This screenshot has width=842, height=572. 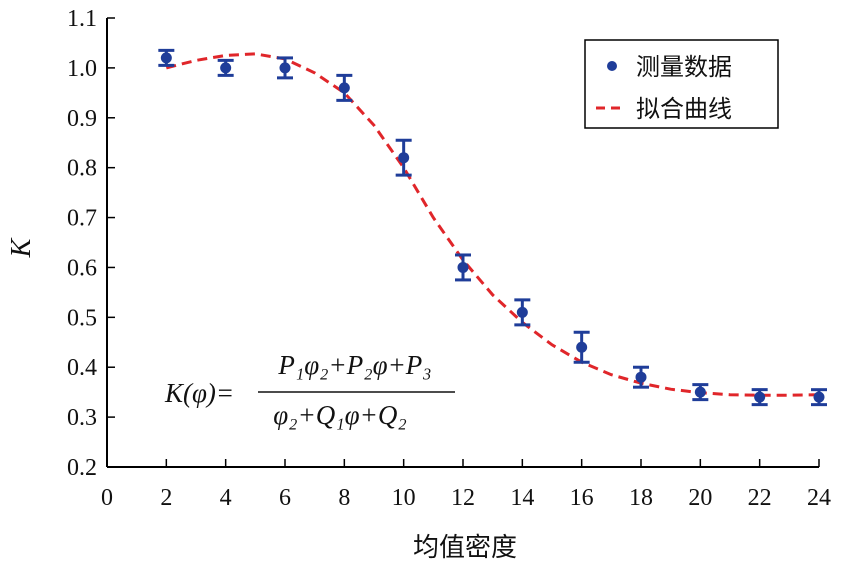 What do you see at coordinates (82, 219) in the screenshot?
I see `y-tick-label: 0.7` at bounding box center [82, 219].